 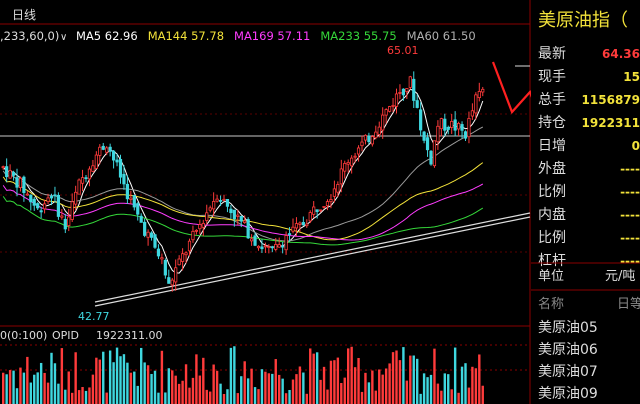 What do you see at coordinates (583, 20) in the screenshot?
I see `quote-title: 美原油指（` at bounding box center [583, 20].